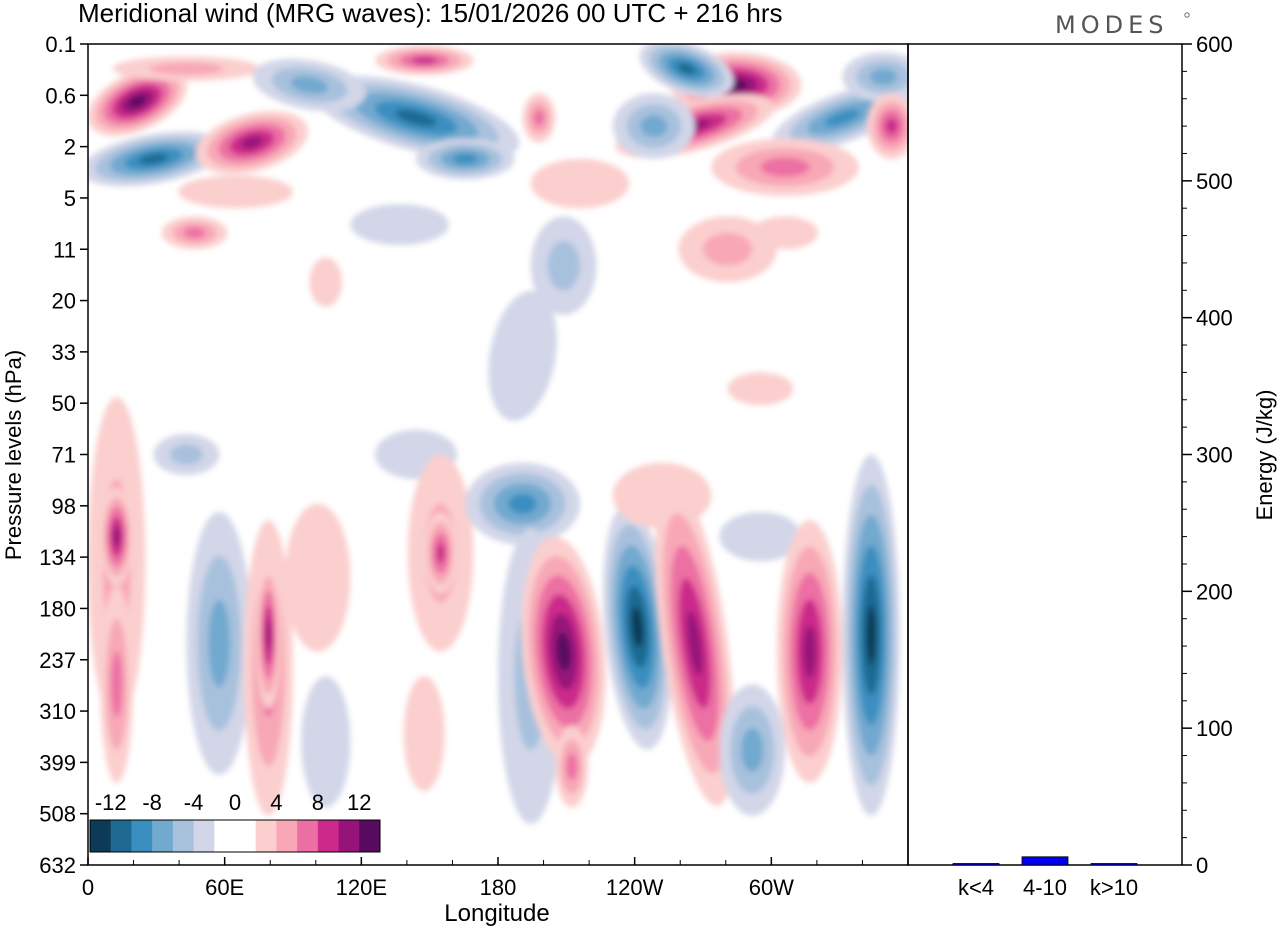 The image size is (1280, 935). What do you see at coordinates (64, 506) in the screenshot?
I see `y-tick-label: 98` at bounding box center [64, 506].